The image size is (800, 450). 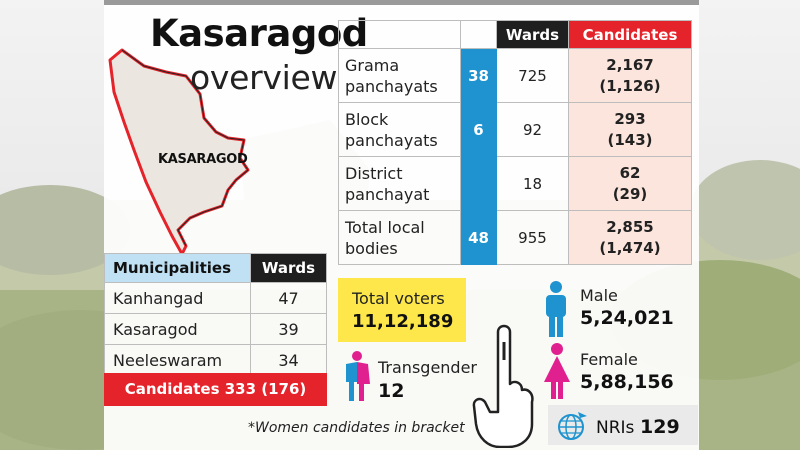 I want to click on district-map, so click(x=179, y=151).